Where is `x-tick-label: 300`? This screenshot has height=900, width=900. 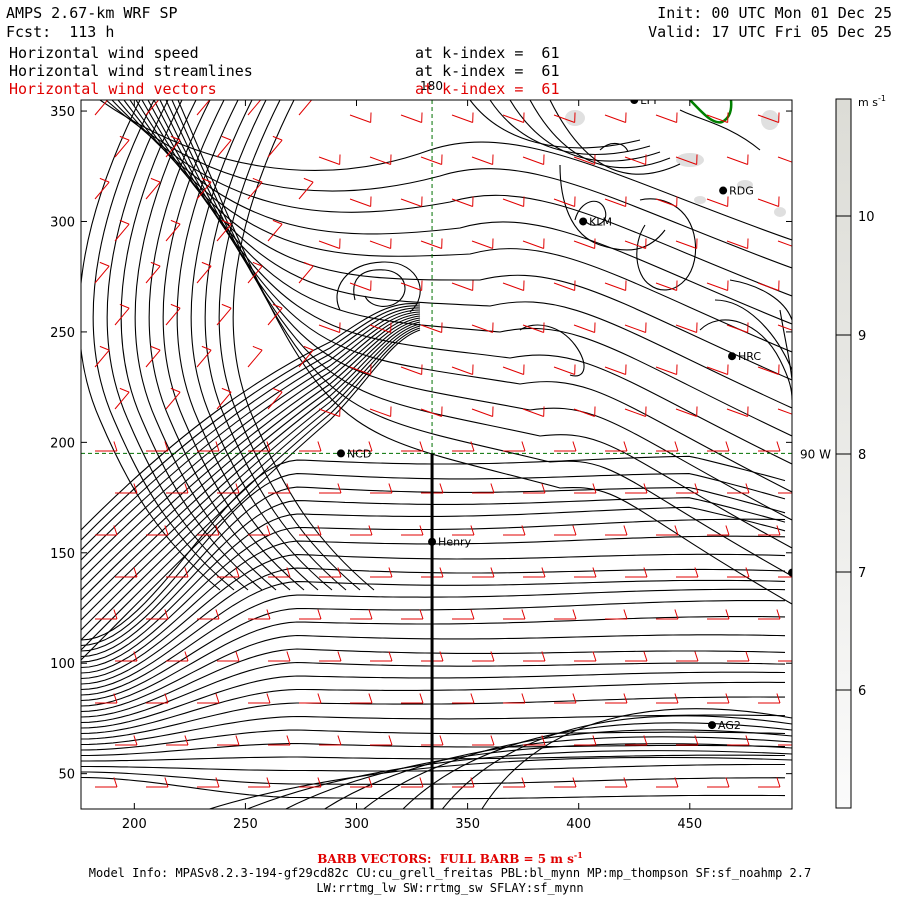
x-tick-label: 300 is located at coordinates (356, 824).